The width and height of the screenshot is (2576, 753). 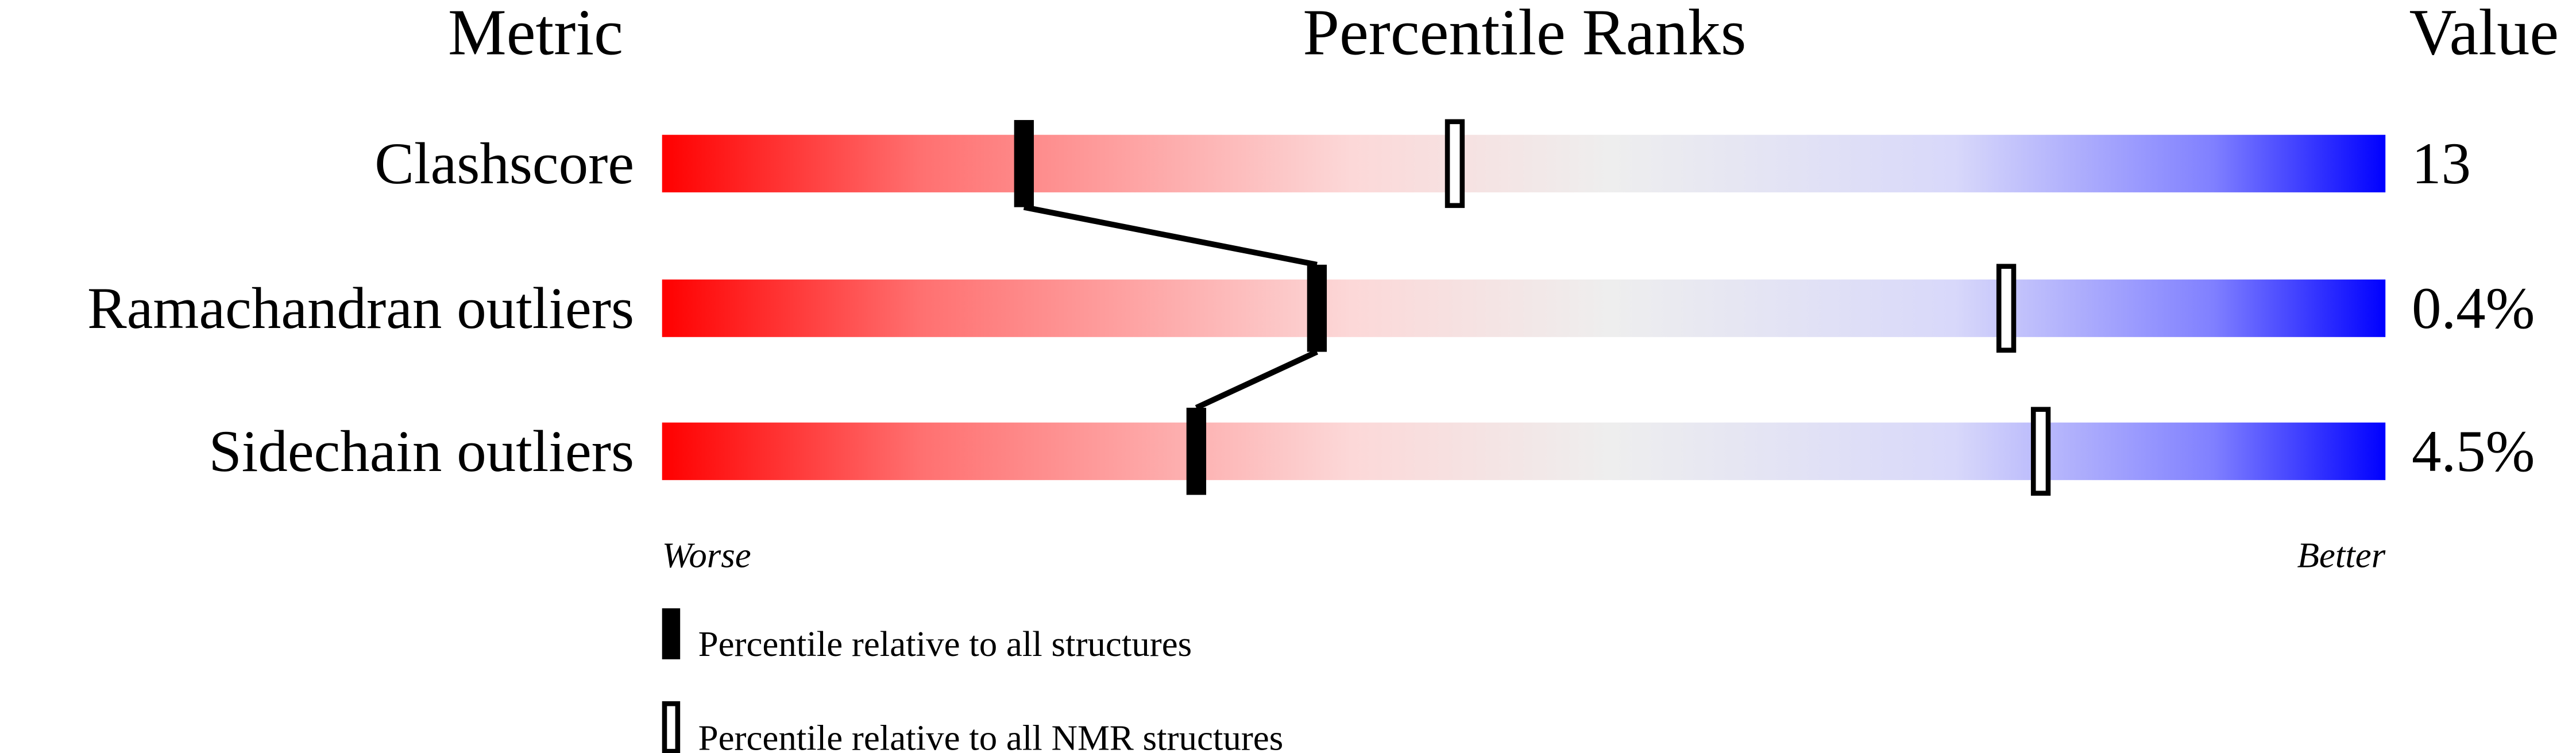 I want to click on metric-label: Clashscore, so click(x=504, y=163).